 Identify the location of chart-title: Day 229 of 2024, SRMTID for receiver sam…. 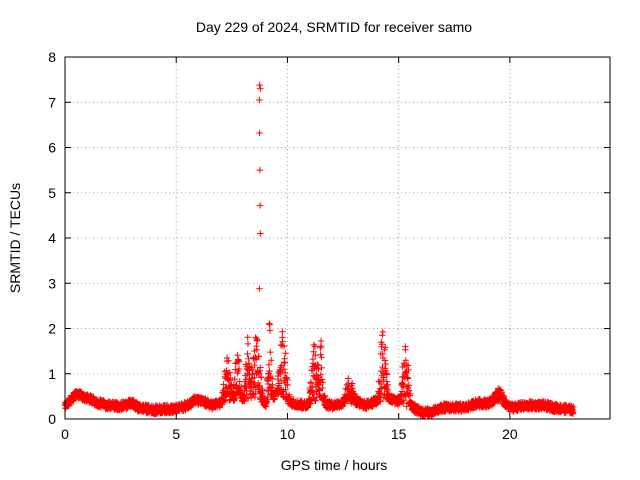
(334, 27).